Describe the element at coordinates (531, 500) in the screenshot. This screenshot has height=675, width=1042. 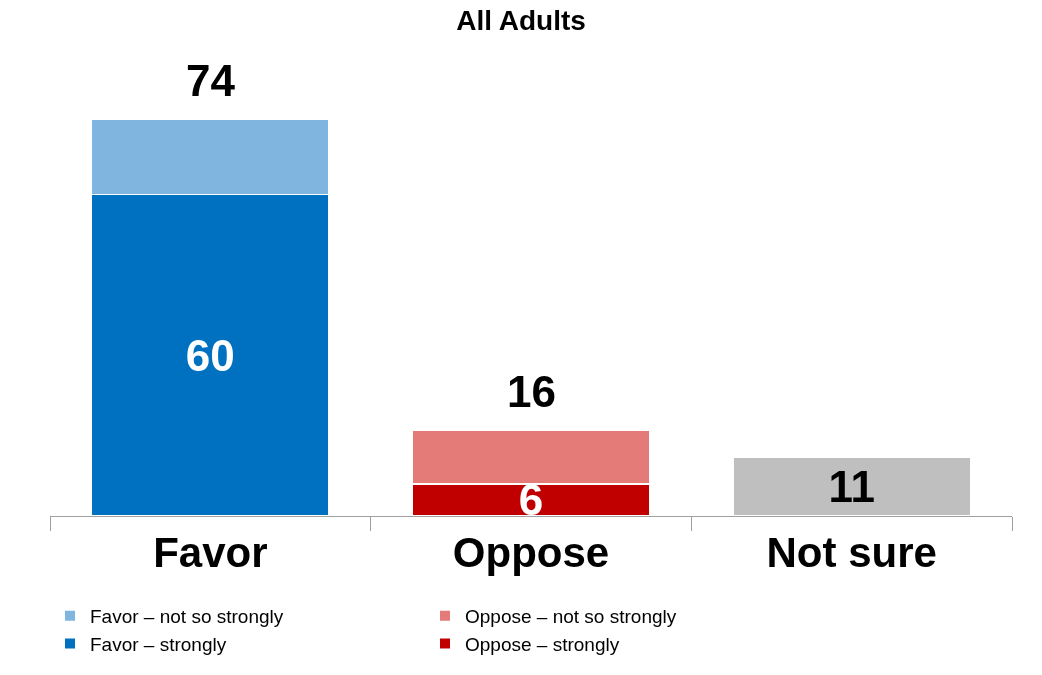
I see `data-label: 6` at that location.